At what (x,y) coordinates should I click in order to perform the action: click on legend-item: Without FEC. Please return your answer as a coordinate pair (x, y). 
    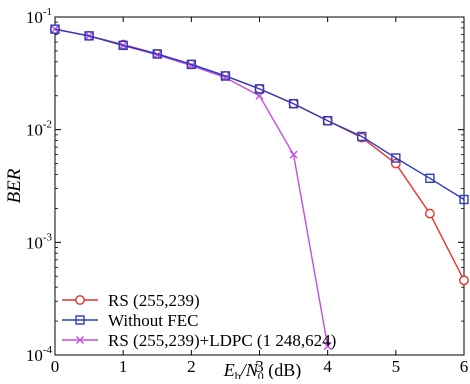
    Looking at the image, I should click on (130, 320).